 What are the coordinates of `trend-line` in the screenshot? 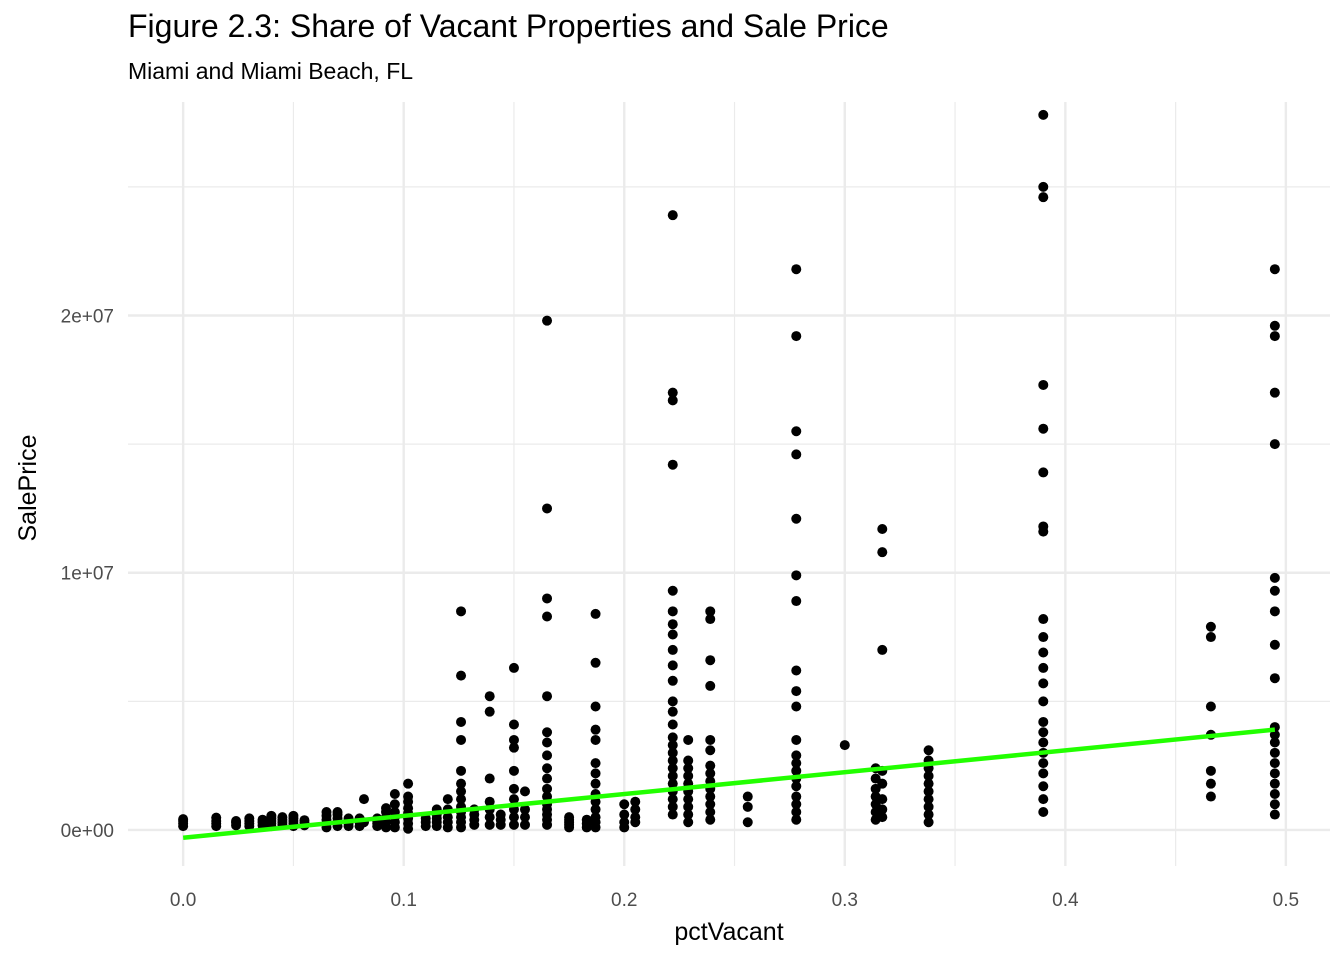 It's located at (729, 783).